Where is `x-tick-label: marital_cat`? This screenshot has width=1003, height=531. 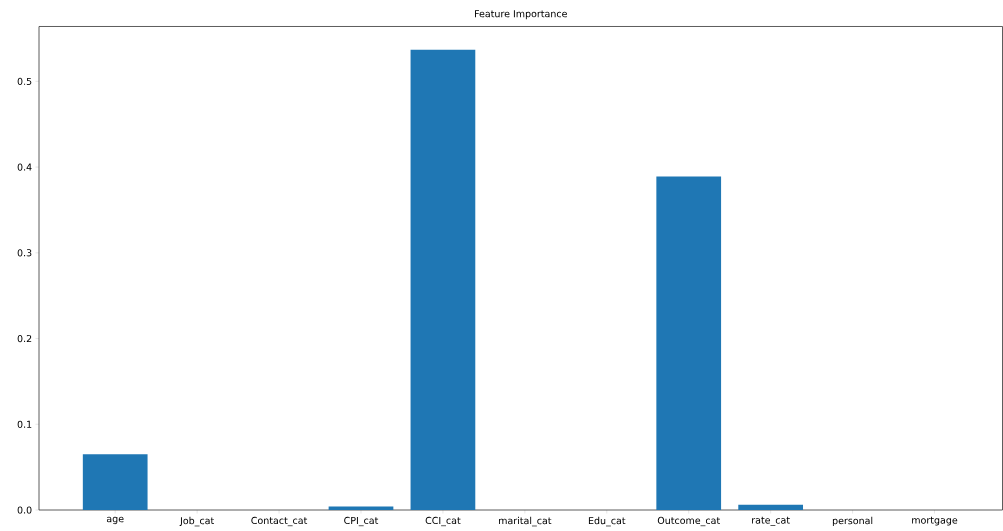
x-tick-label: marital_cat is located at coordinates (525, 521).